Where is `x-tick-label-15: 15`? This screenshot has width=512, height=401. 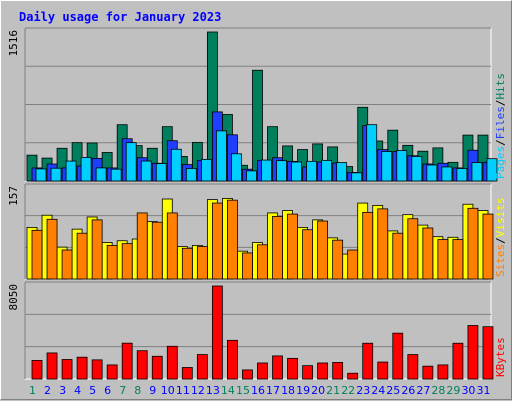 x-tick-label-15: 15 is located at coordinates (243, 390).